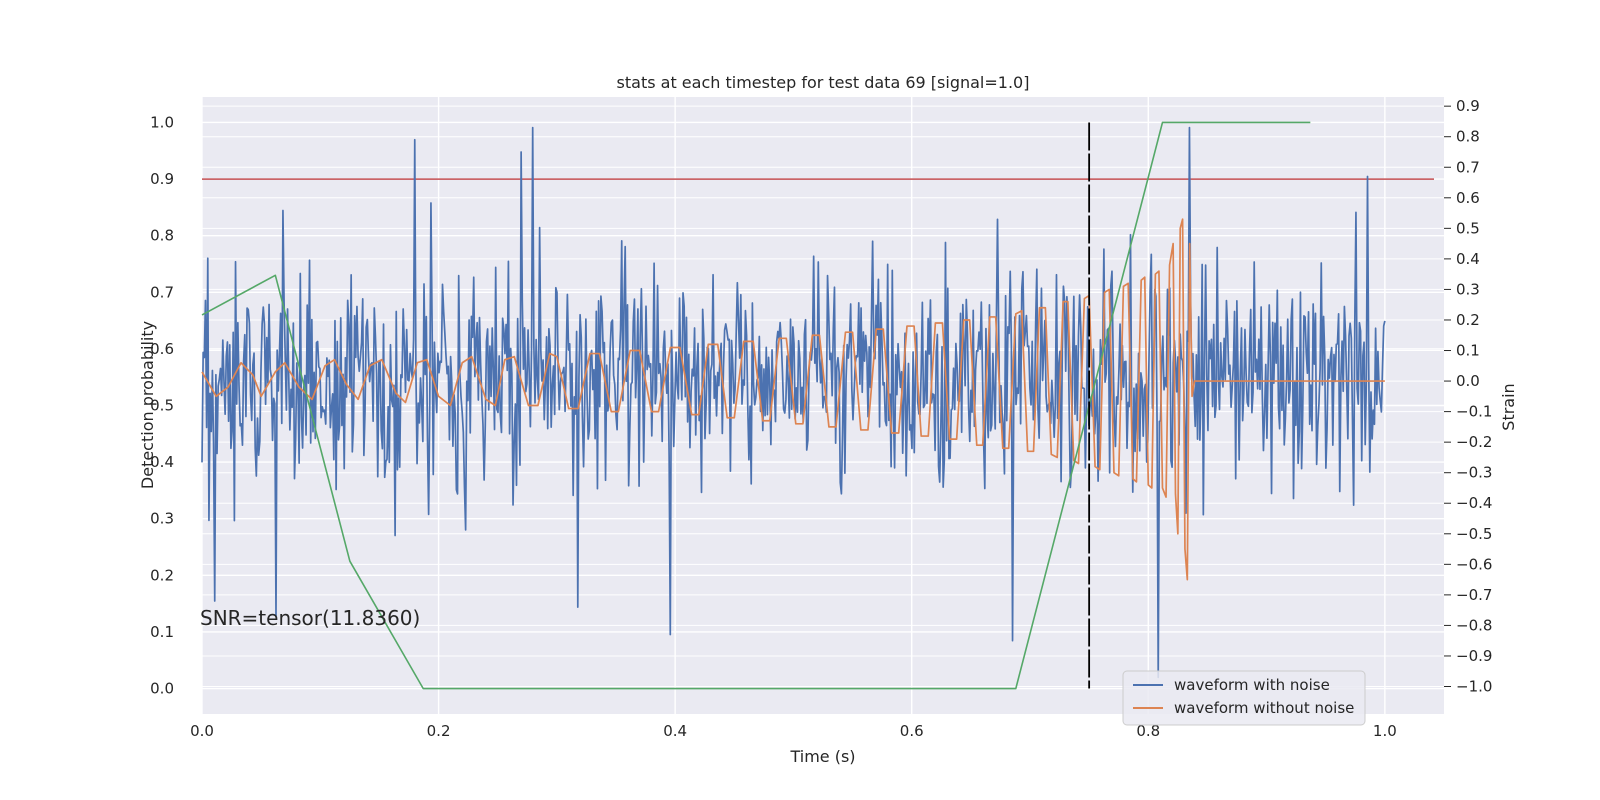 The height and width of the screenshot is (800, 1600). Describe the element at coordinates (162, 236) in the screenshot. I see `y-left-tick-label: 0.8` at that location.